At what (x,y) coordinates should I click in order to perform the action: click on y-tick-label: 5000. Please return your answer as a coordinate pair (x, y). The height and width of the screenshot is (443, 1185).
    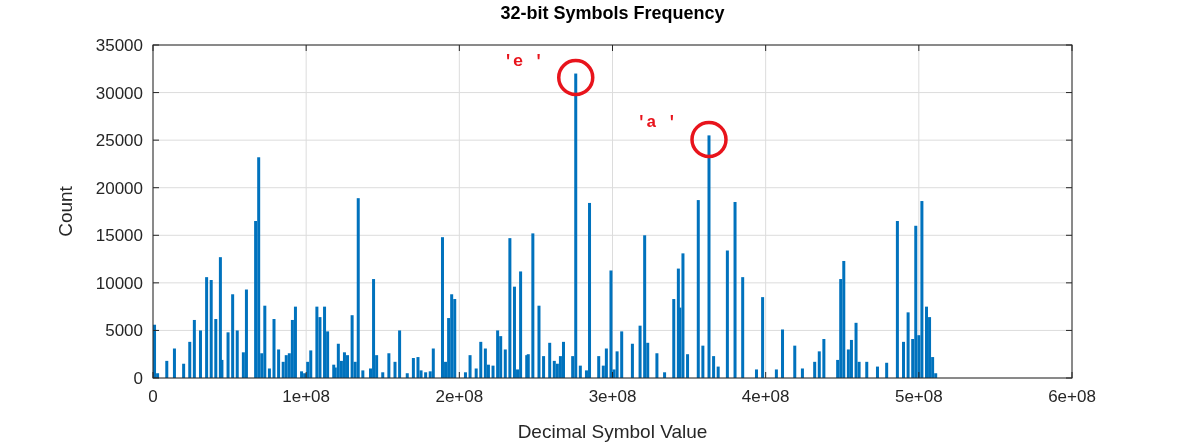
    Looking at the image, I should click on (124, 331).